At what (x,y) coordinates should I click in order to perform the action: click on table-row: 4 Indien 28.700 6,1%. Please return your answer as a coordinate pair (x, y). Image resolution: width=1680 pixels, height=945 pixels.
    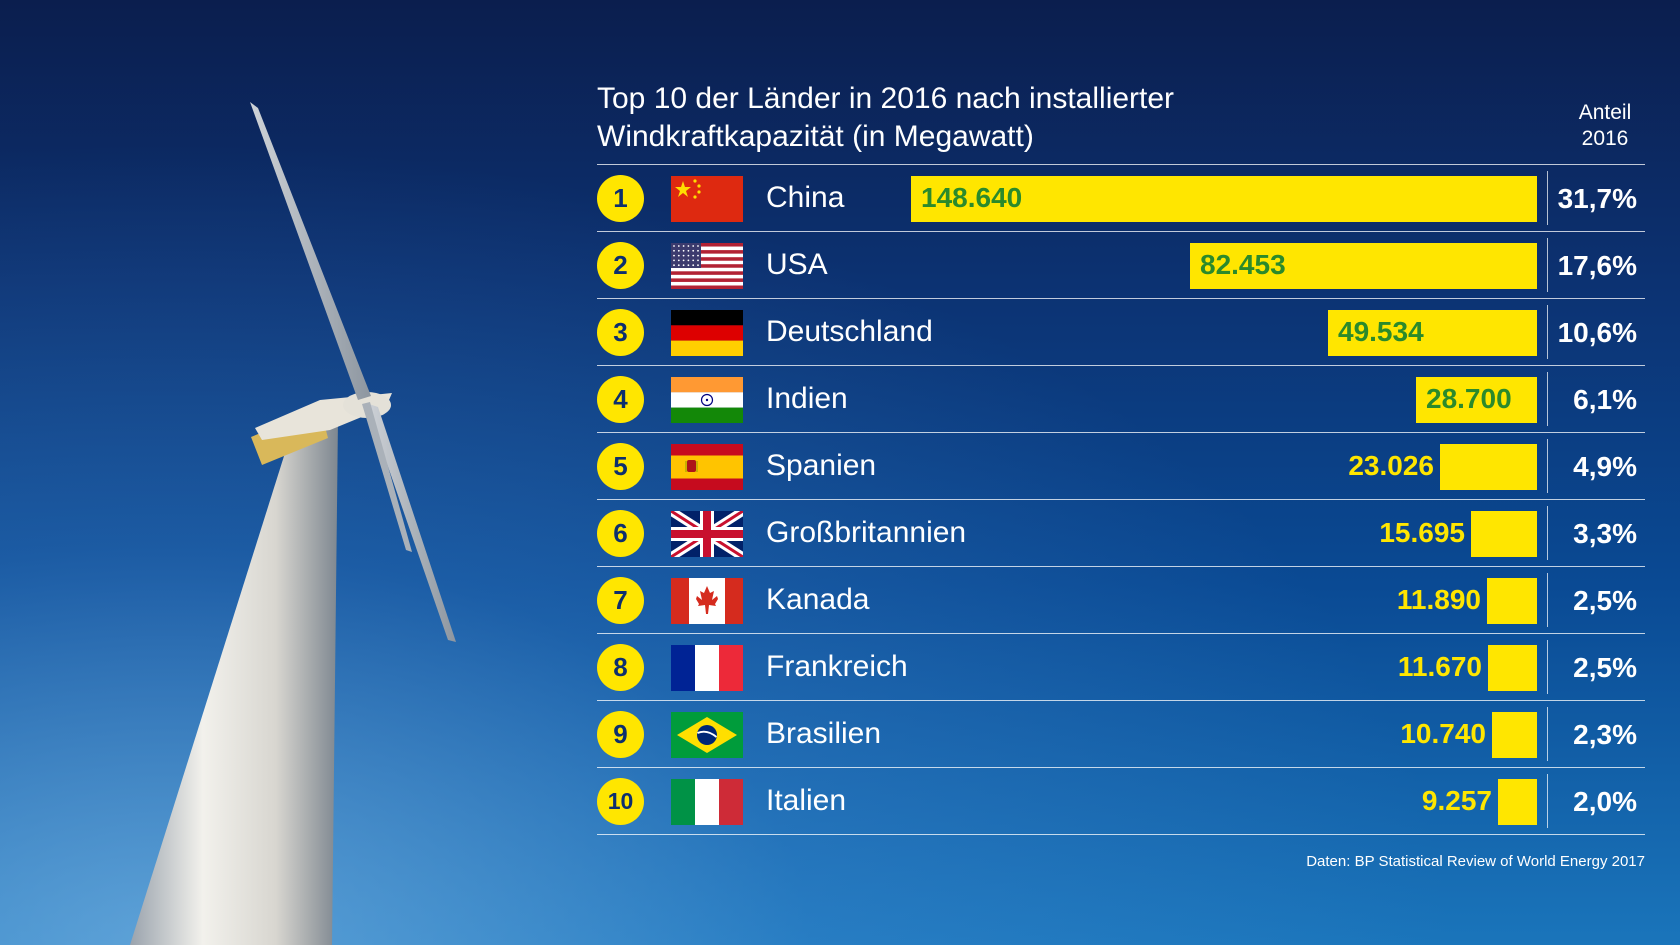
    Looking at the image, I should click on (1121, 399).